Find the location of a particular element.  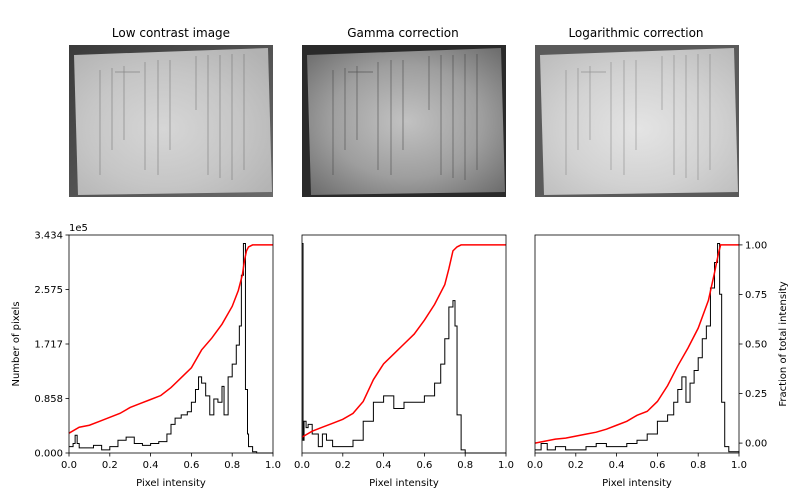

y2-axis-label: Fraction of total intensity is located at coordinates (783, 343).